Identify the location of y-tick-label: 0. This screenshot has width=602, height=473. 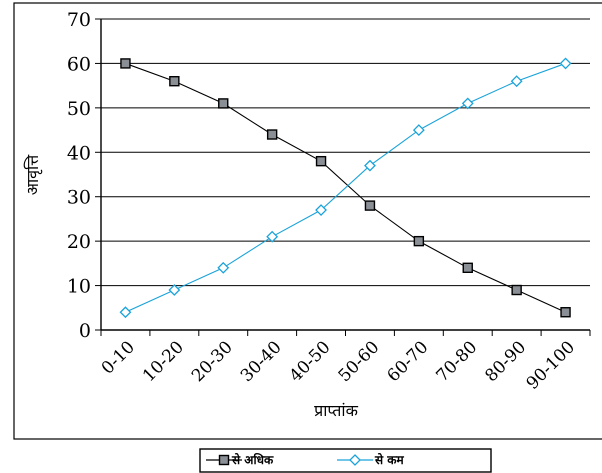
(85, 331).